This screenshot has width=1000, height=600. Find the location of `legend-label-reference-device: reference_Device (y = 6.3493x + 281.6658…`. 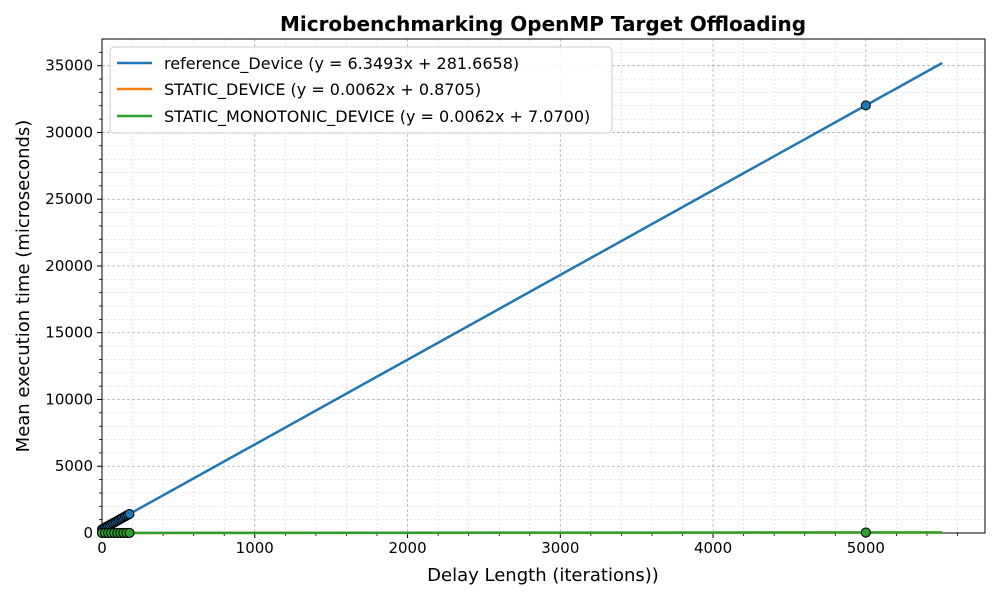

legend-label-reference-device: reference_Device (y = 6.3493x + 281.6658… is located at coordinates (341, 64).